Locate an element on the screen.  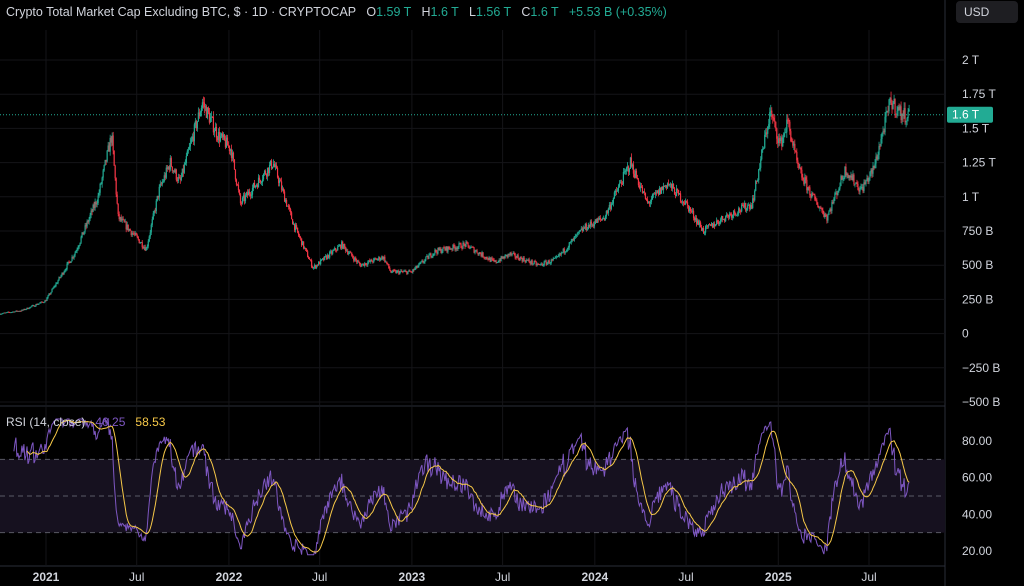
y-tick-label: 1.5 T is located at coordinates (976, 128).